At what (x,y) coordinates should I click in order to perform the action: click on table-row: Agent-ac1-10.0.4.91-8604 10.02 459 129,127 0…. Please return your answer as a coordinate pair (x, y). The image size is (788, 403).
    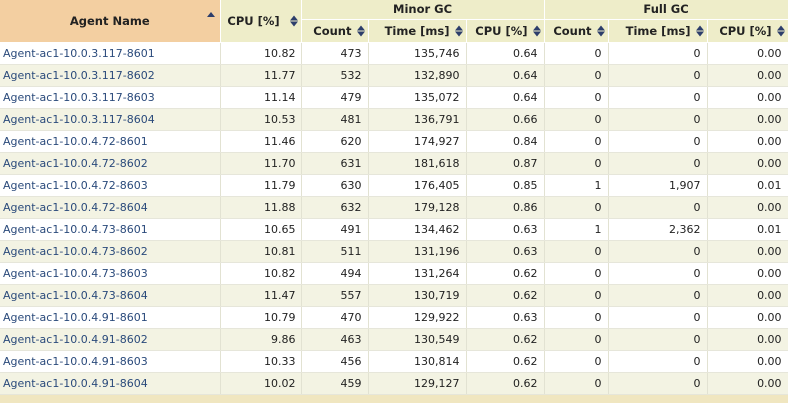
    Looking at the image, I should click on (394, 383).